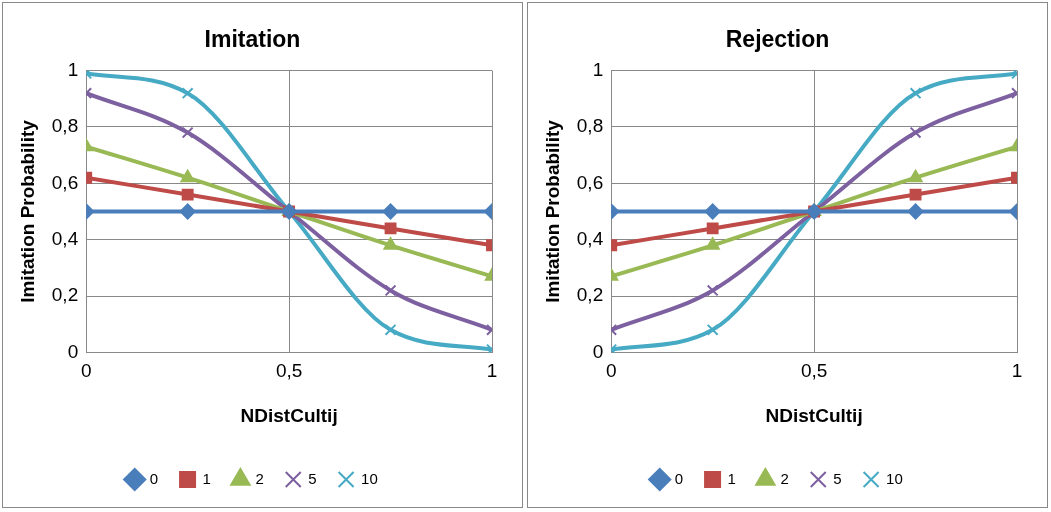  What do you see at coordinates (252, 39) in the screenshot?
I see `chart-title: Imitation` at bounding box center [252, 39].